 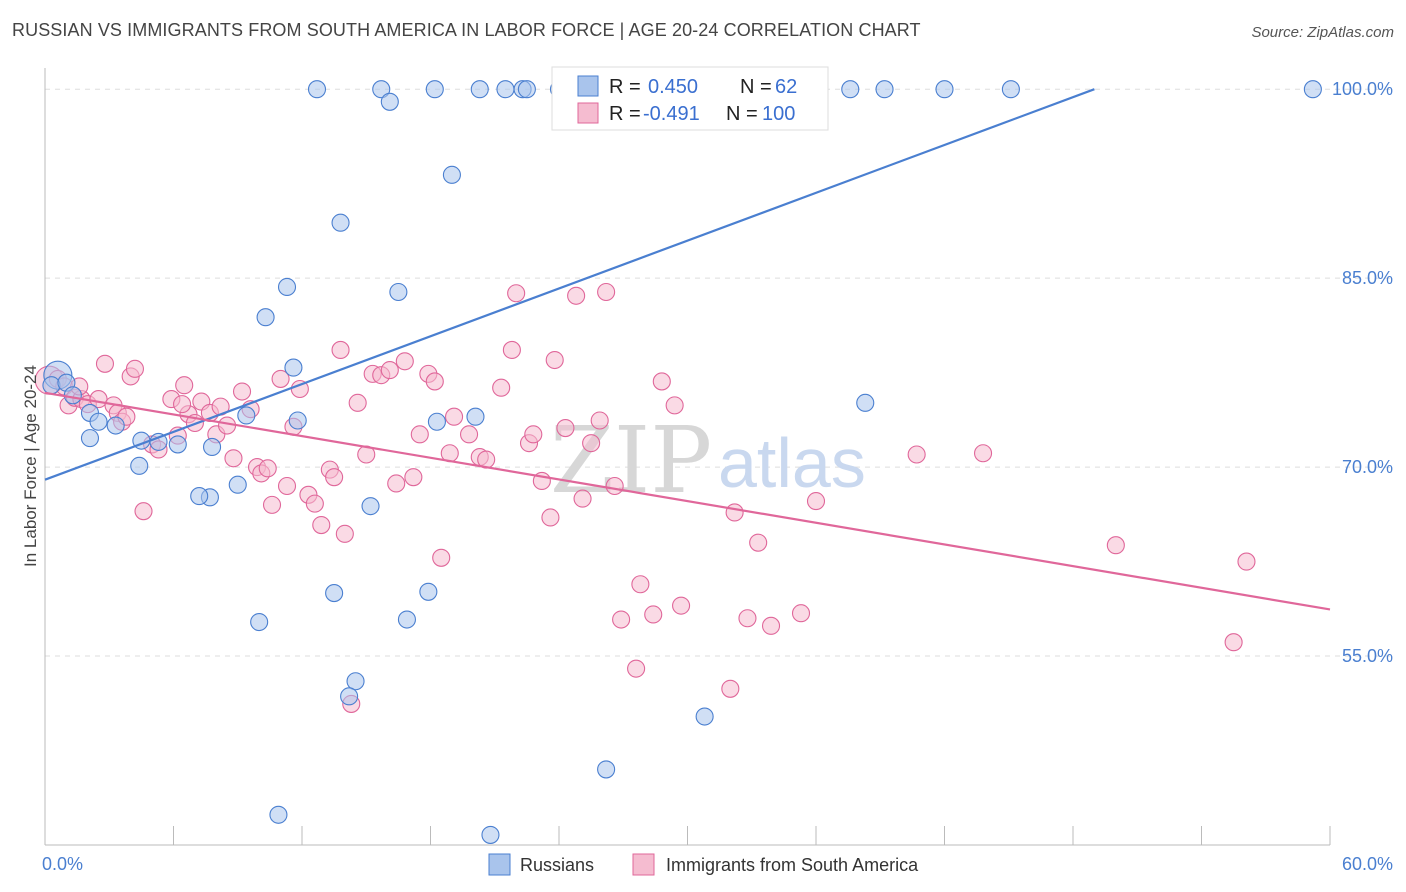 I want to click on stats-box: R = 0.450 N = 62 R = -0.491 N = 100, so click(x=690, y=98).